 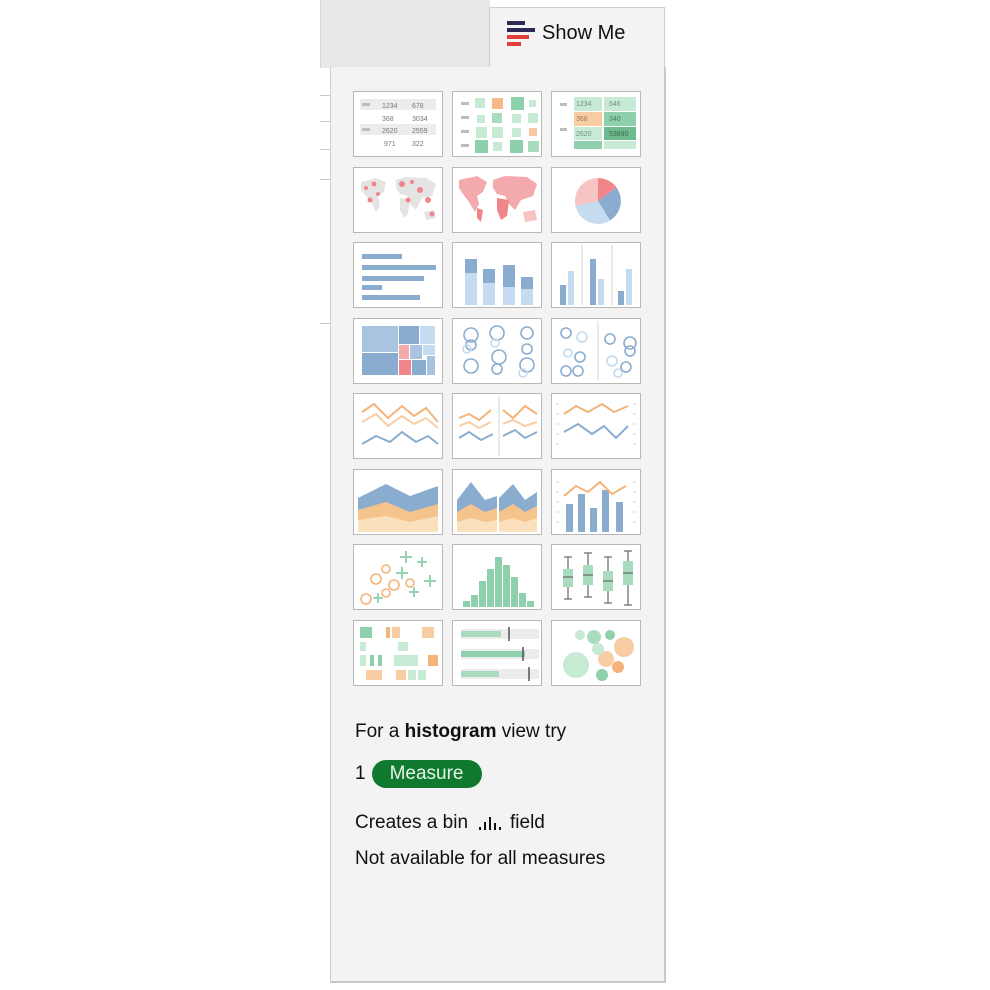 I want to click on measure-count: 1, so click(x=360, y=773).